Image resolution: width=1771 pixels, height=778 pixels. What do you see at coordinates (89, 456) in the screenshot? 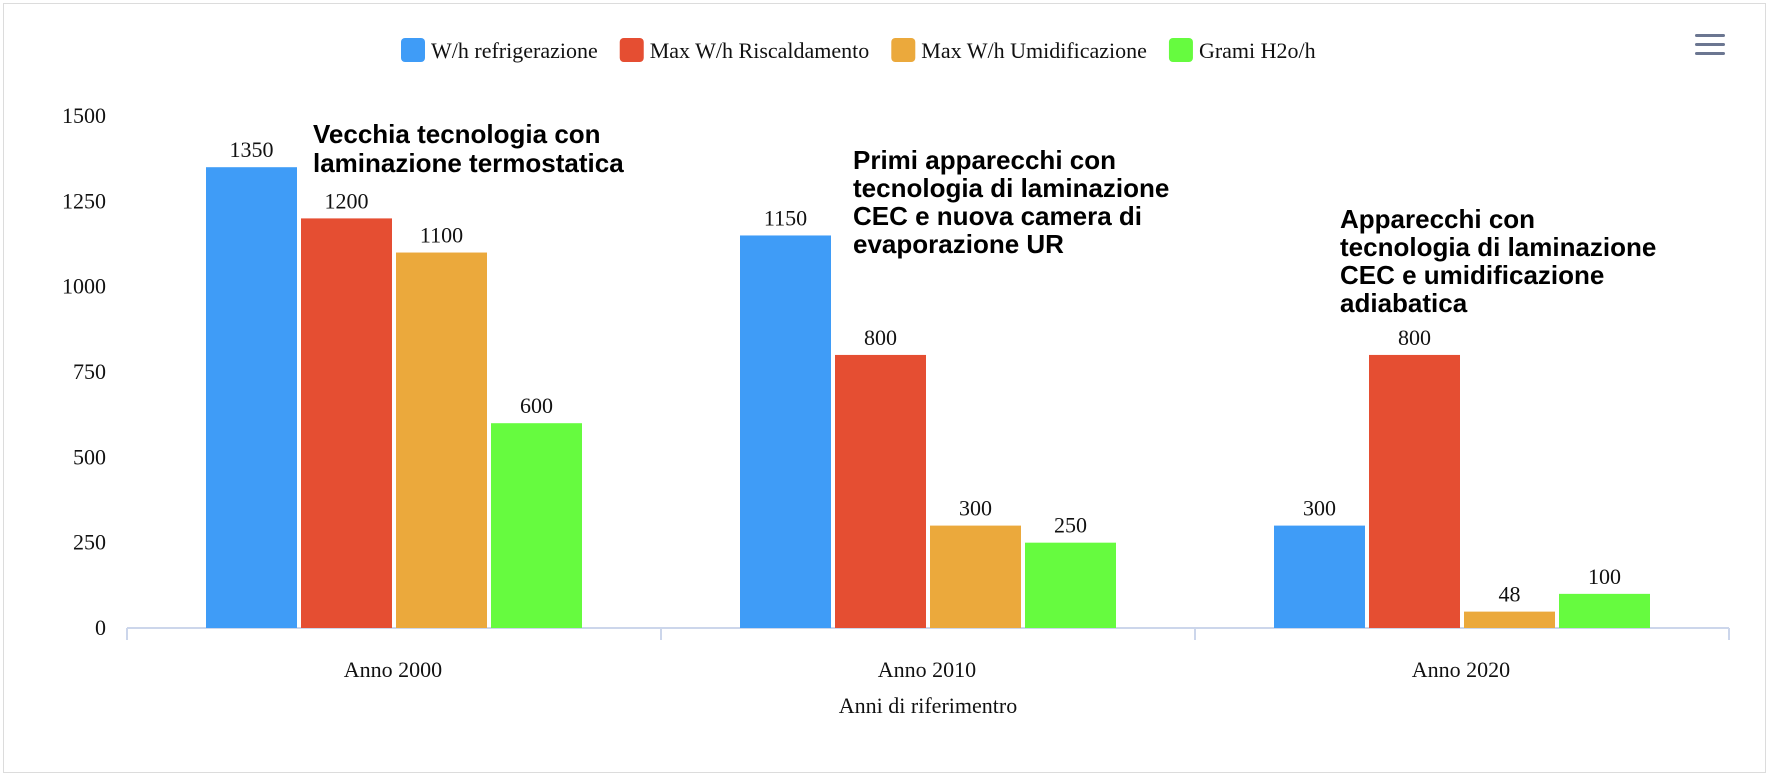
I see `y-tick-label: 500` at bounding box center [89, 456].